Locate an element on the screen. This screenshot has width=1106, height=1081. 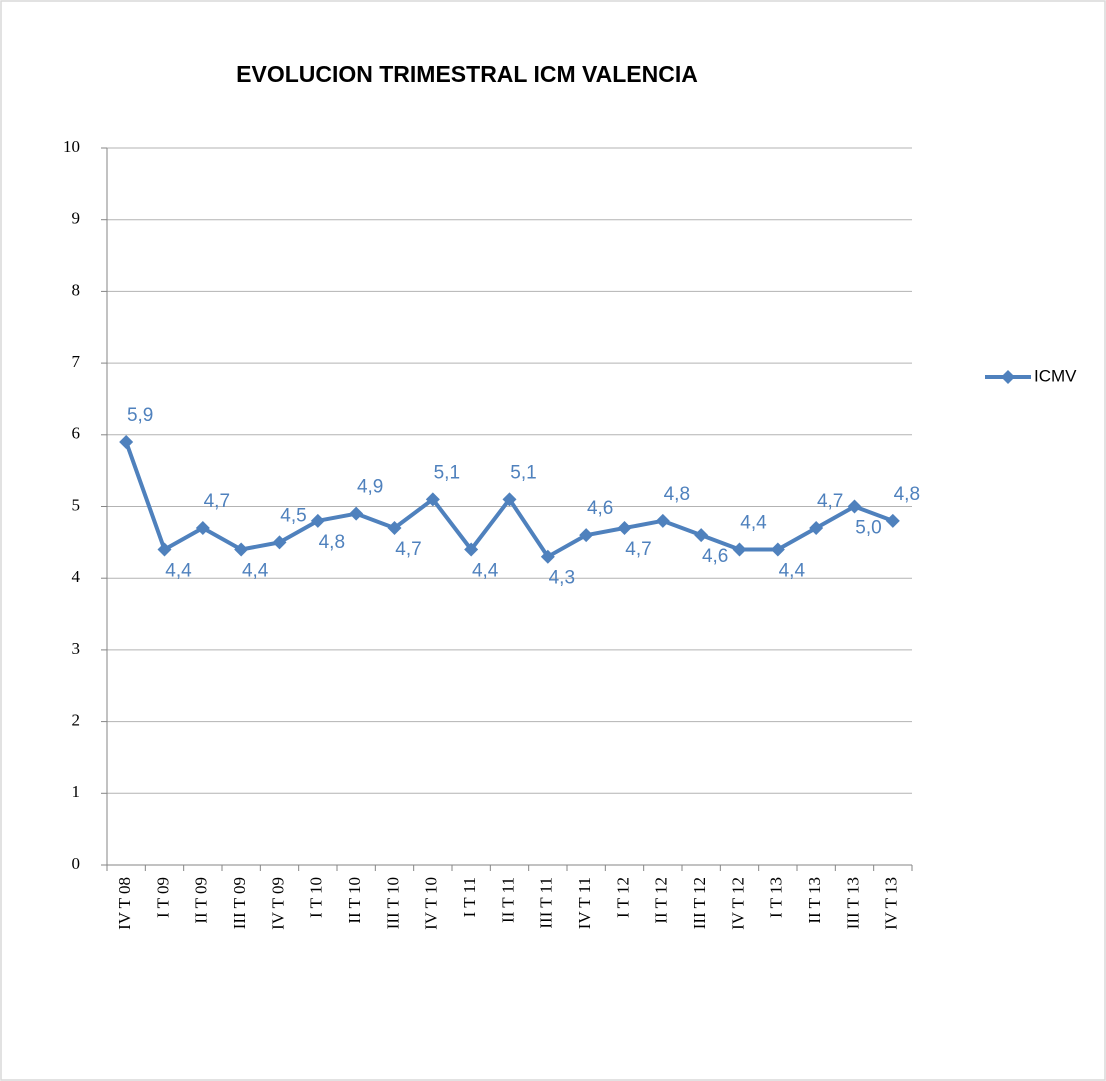
x-tick-label: III T 13 is located at coordinates (852, 903).